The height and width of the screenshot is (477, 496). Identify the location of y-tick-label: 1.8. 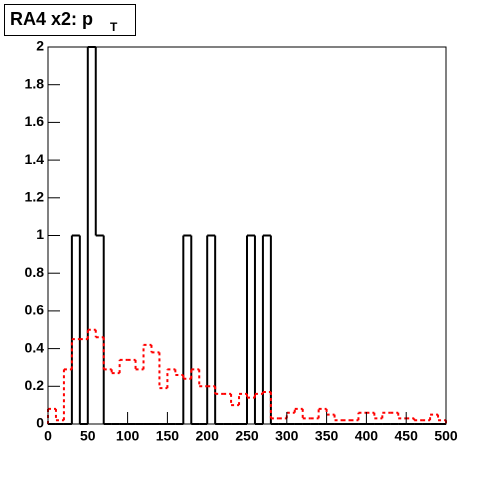
(35, 83).